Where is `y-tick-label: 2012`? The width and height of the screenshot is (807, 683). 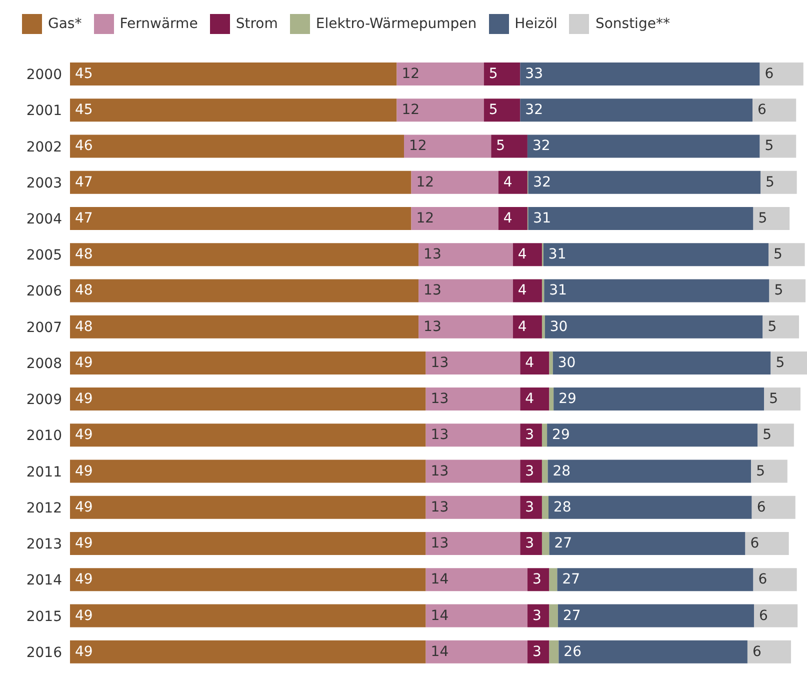
y-tick-label: 2012 is located at coordinates (44, 508).